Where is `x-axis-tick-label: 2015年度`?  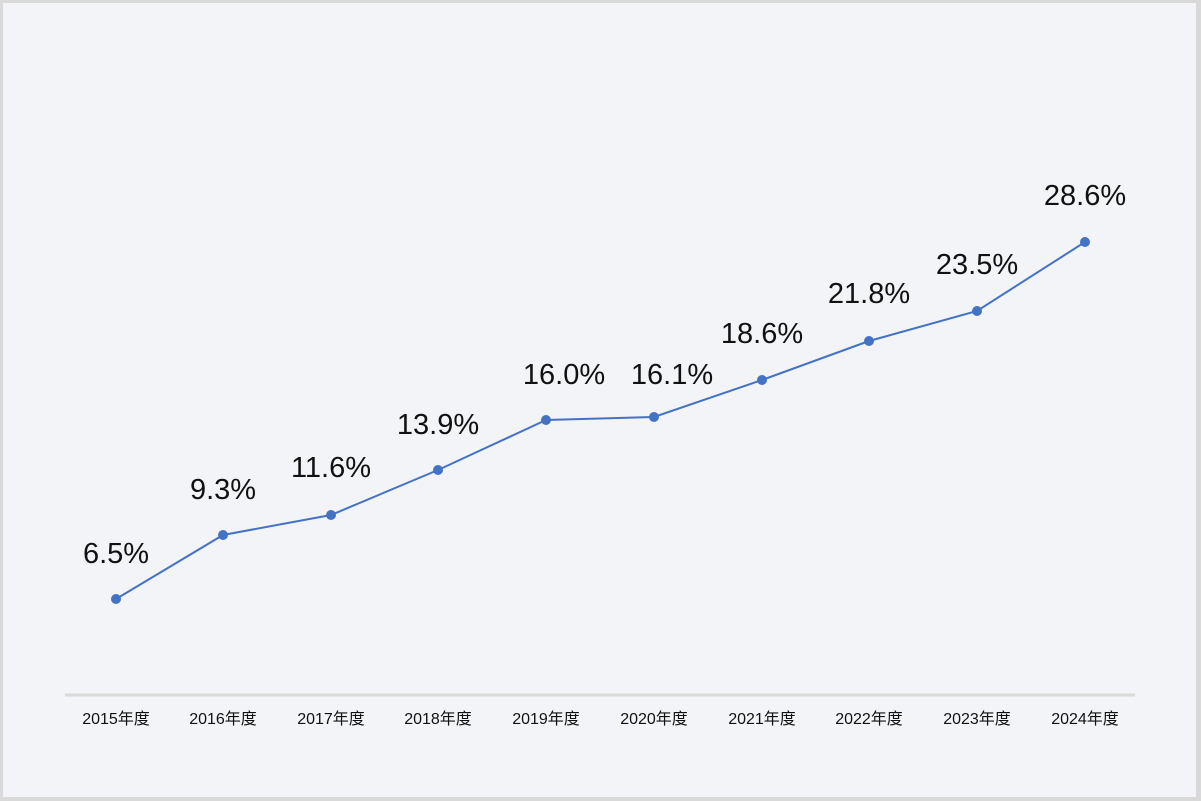 x-axis-tick-label: 2015年度 is located at coordinates (116, 719).